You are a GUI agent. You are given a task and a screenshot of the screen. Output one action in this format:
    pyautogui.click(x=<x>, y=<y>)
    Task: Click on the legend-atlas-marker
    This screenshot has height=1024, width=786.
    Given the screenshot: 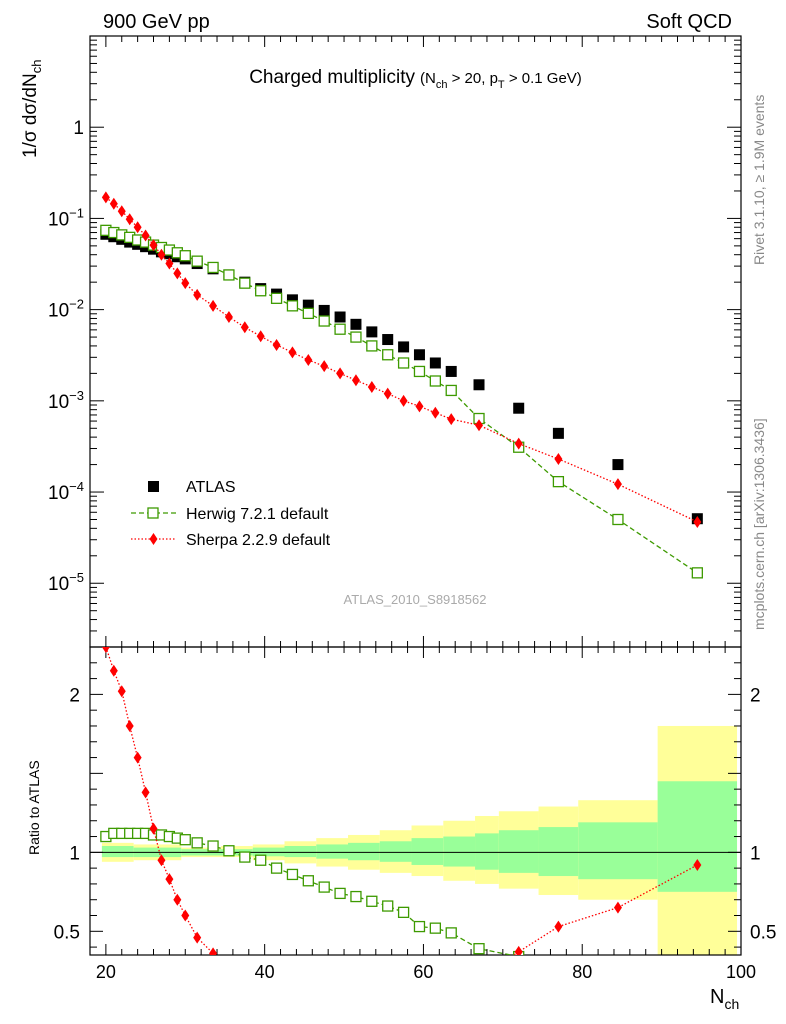 What is the action you would take?
    pyautogui.click(x=153, y=486)
    